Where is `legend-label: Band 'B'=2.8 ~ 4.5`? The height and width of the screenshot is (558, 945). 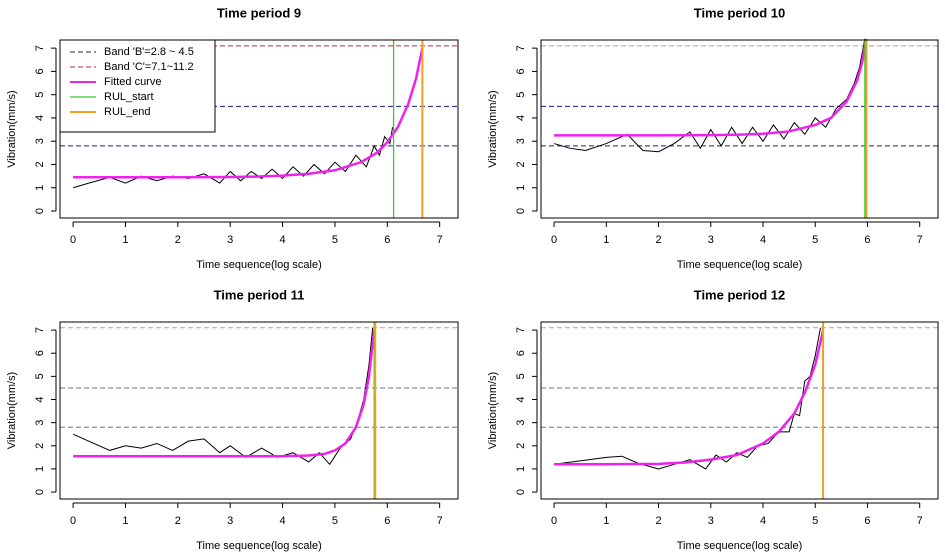
legend-label: Band 'B'=2.8 ~ 4.5 is located at coordinates (149, 52).